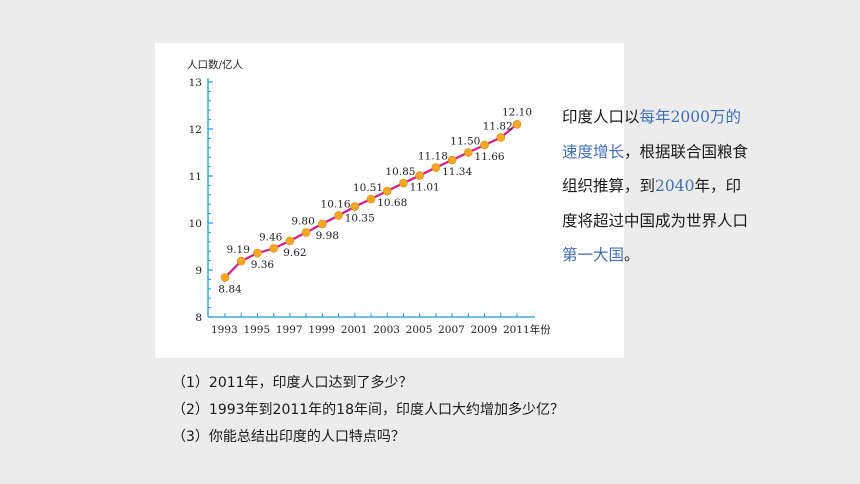  Describe the element at coordinates (238, 250) in the screenshot. I see `data-label: 9.19` at that location.